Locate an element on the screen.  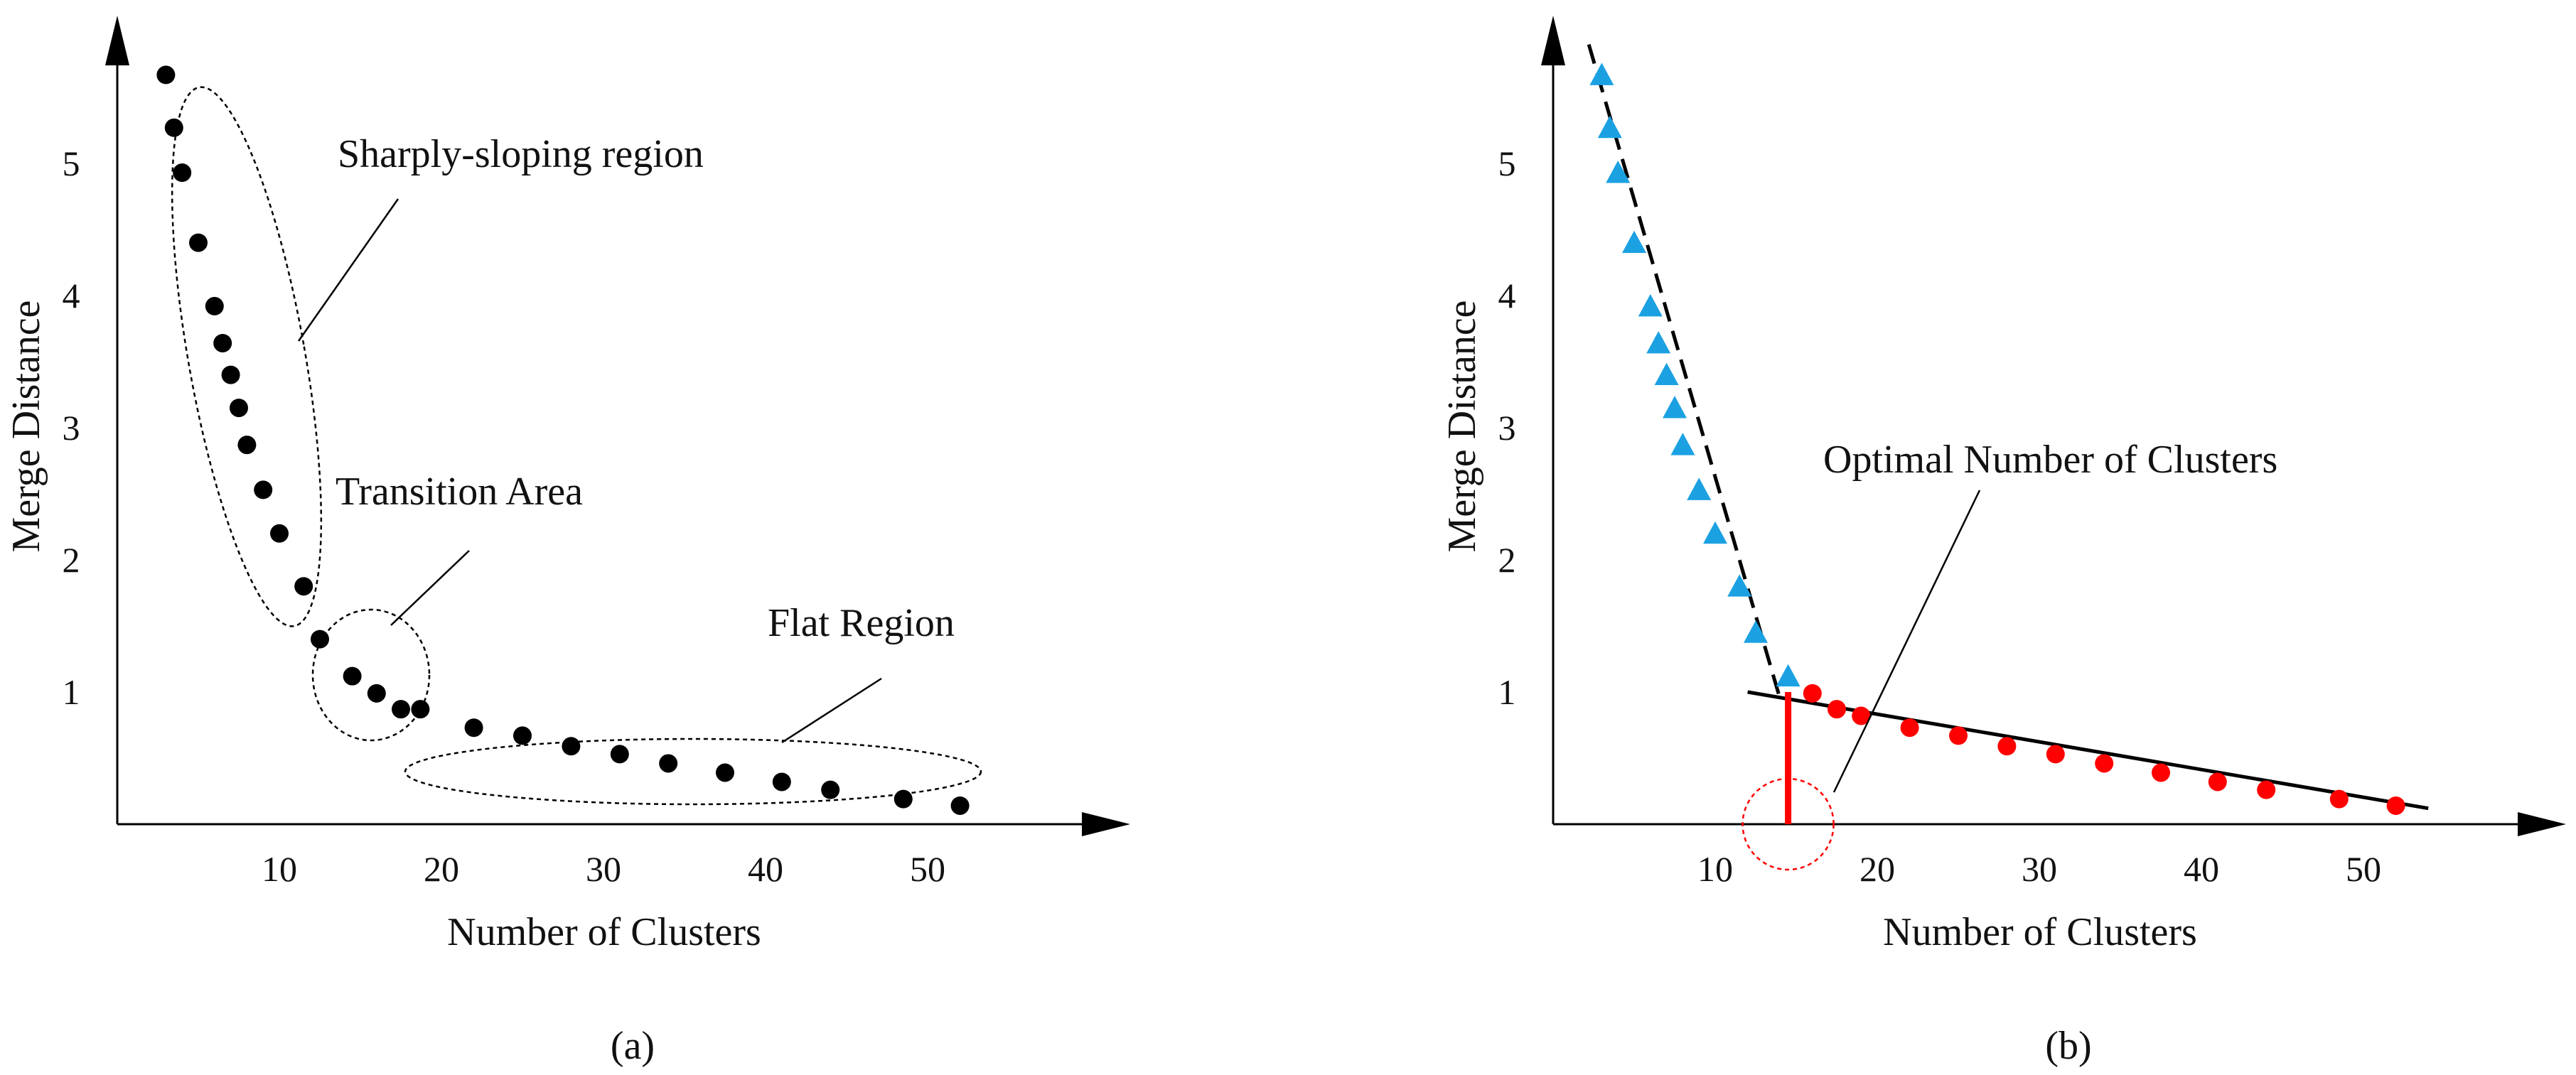
sharply-sloping-ellipse is located at coordinates (247, 356).